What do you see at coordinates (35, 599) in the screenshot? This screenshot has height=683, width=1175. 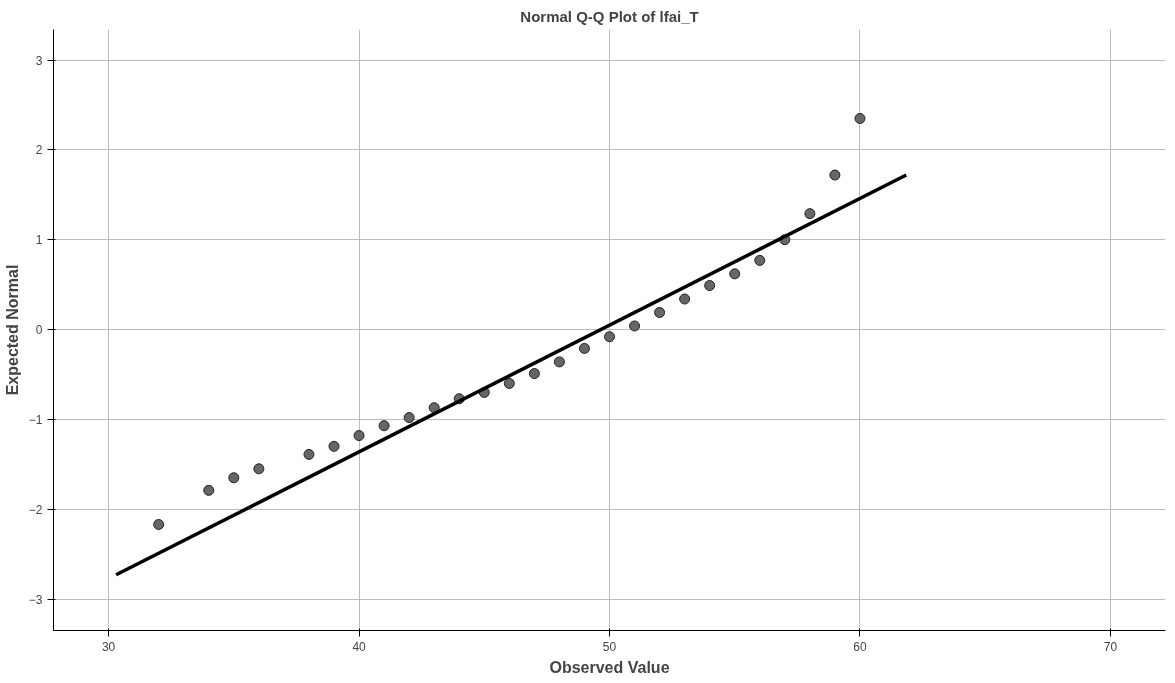 I see `y-tick-label: −3` at bounding box center [35, 599].